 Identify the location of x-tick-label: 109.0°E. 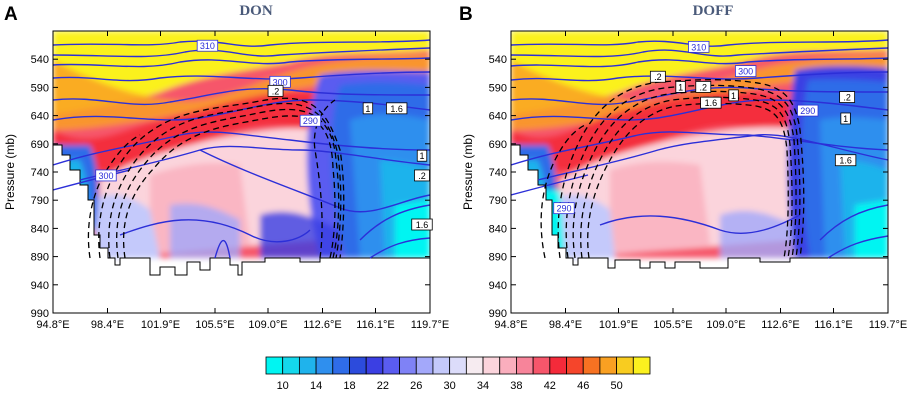
(725, 325).